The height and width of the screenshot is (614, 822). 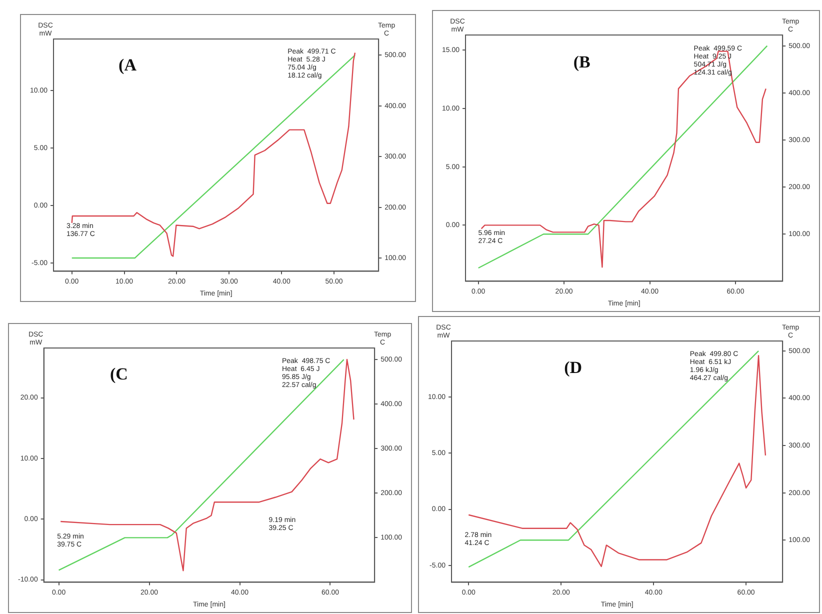 I want to click on text: (C, so click(x=119, y=374).